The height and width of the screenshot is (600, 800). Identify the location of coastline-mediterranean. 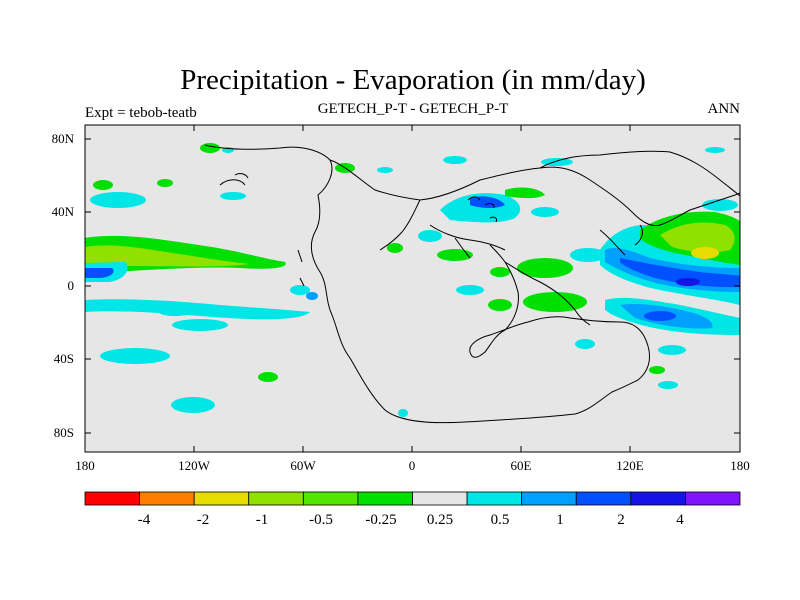
(467, 241).